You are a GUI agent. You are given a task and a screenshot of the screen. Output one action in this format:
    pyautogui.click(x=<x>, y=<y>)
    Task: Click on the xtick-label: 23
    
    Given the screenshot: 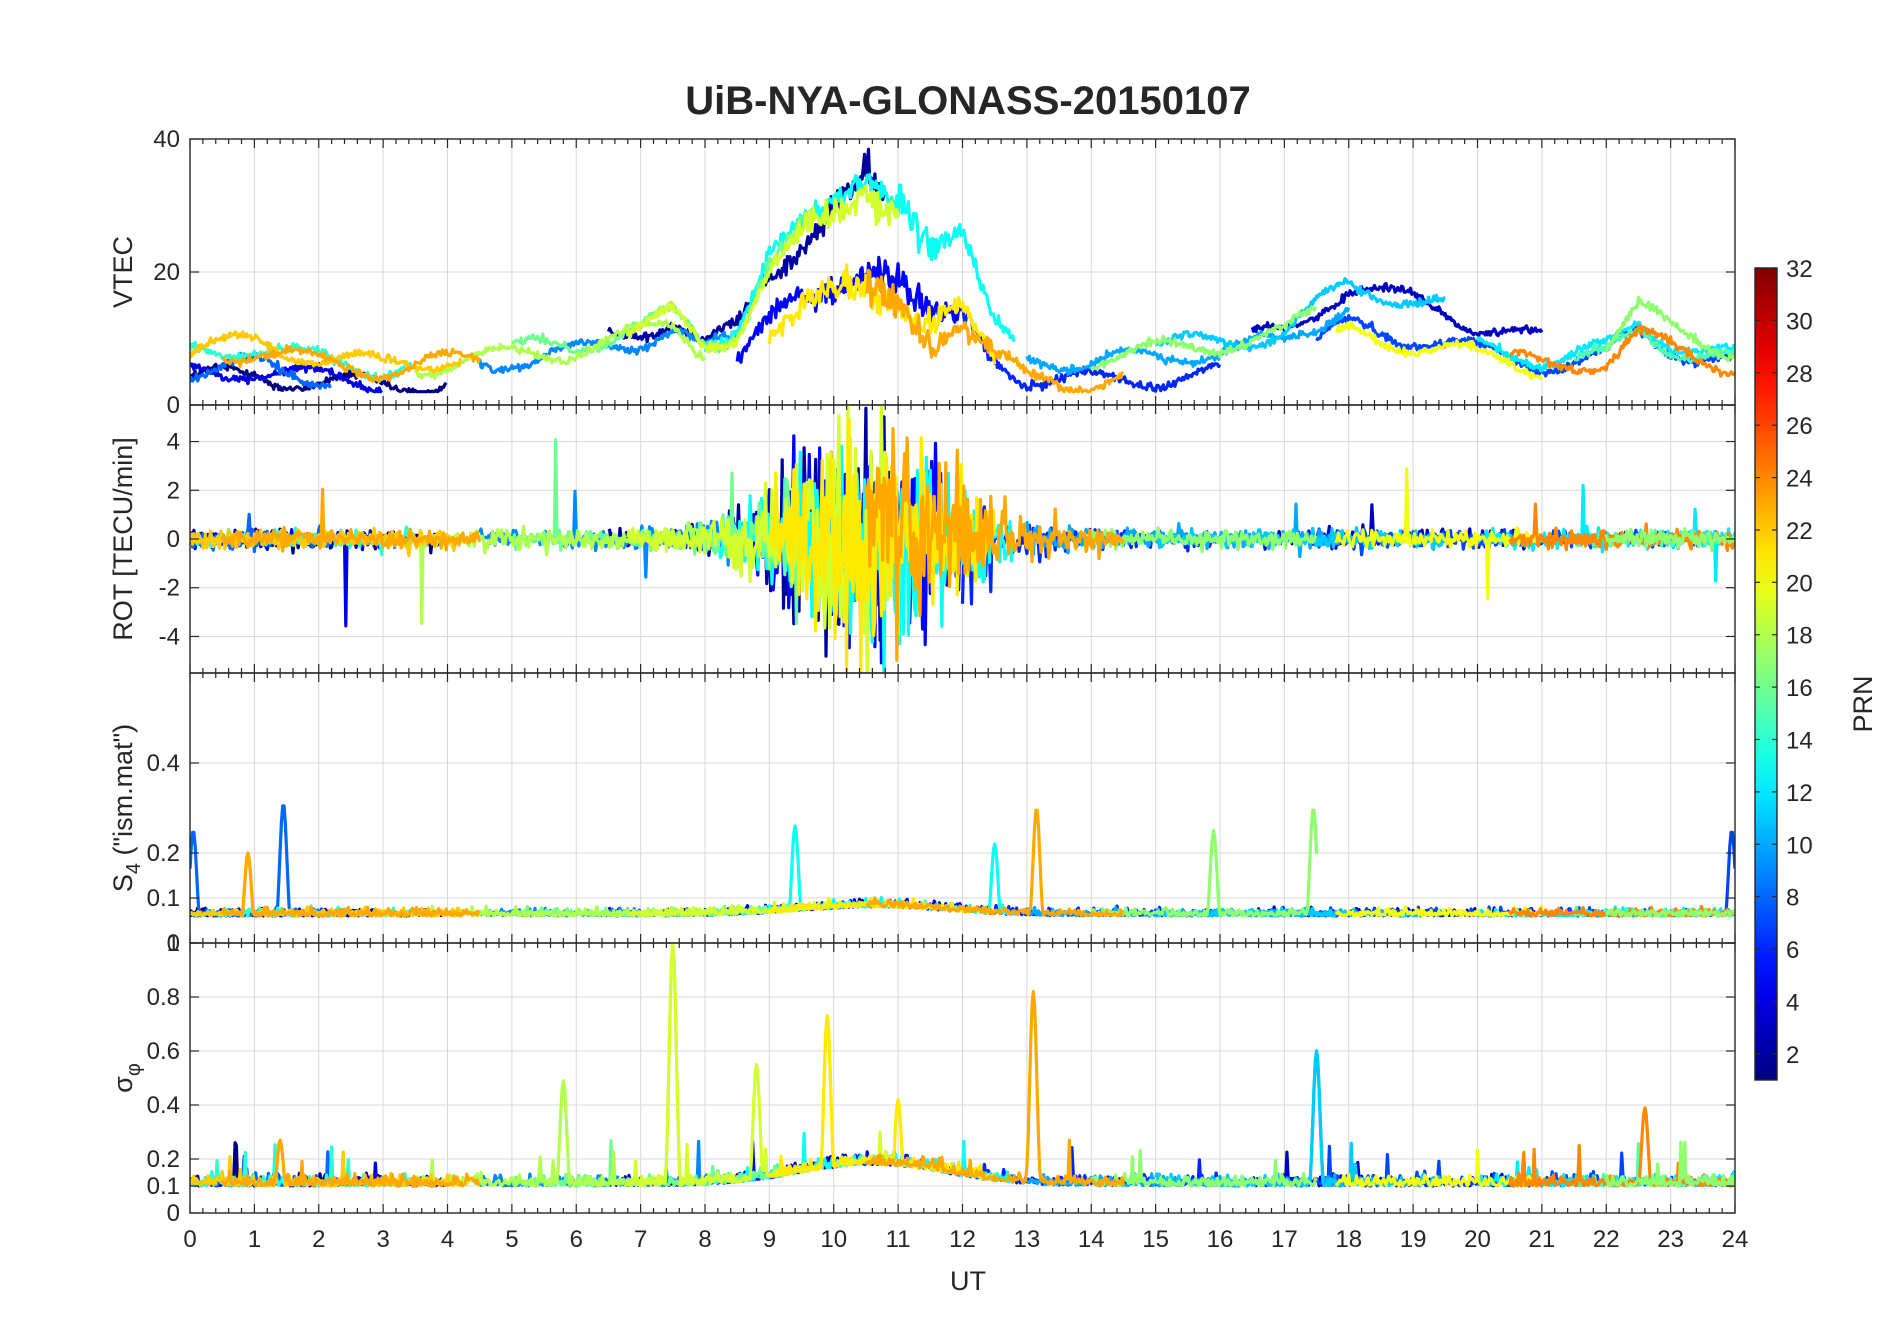 What is the action you would take?
    pyautogui.click(x=1670, y=1239)
    